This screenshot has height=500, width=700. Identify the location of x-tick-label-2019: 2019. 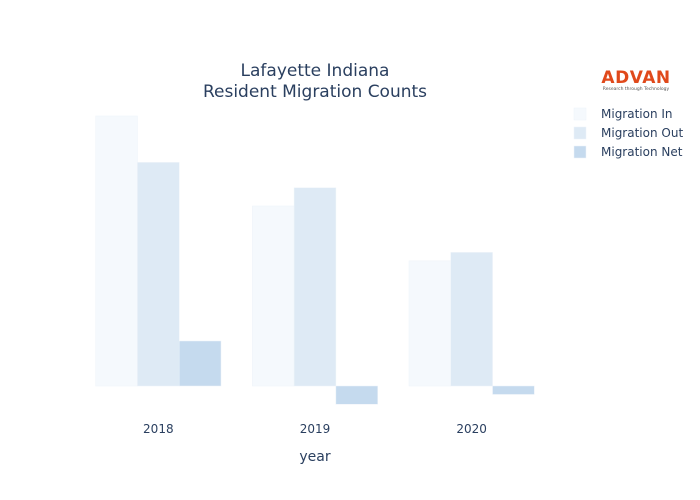
(315, 429).